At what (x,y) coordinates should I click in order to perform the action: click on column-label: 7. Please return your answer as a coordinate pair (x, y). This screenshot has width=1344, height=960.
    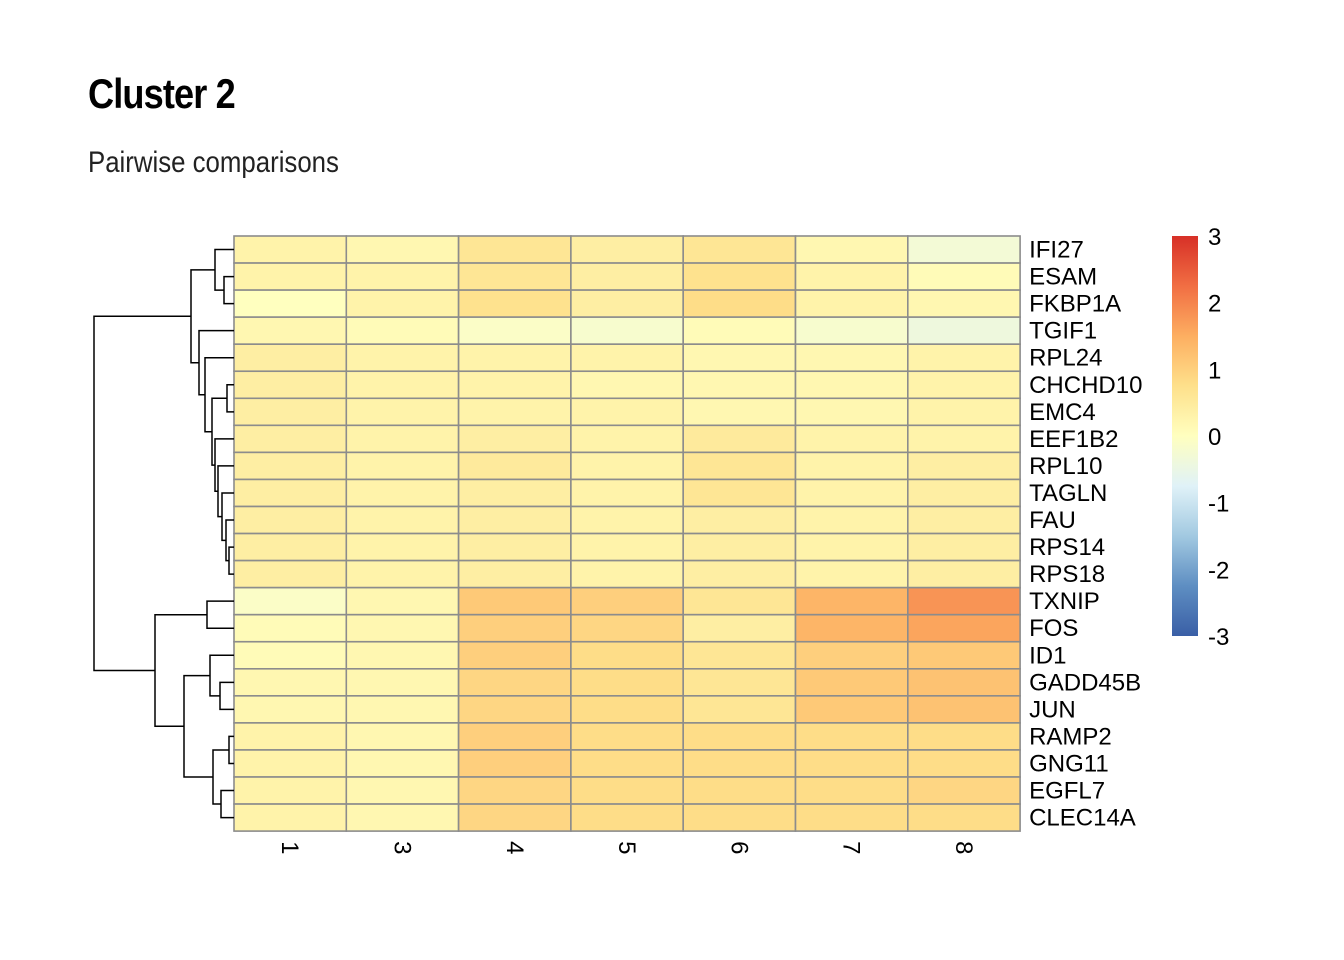
    Looking at the image, I should click on (851, 847).